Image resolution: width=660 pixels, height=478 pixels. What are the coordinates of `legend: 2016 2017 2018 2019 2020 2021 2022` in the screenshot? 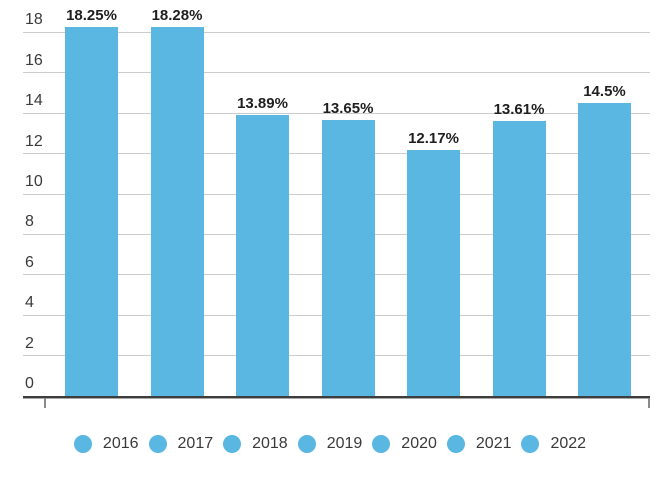 It's located at (330, 443).